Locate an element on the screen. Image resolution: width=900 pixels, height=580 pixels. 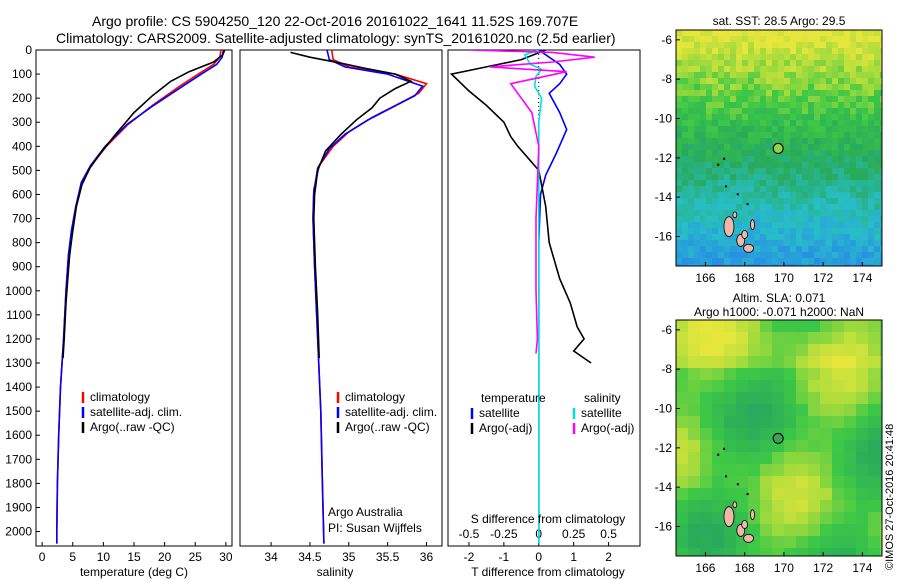
difference-series is located at coordinates (522, 297).